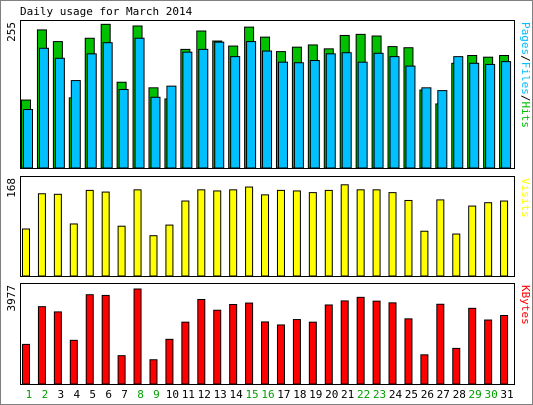  Describe the element at coordinates (92, 394) in the screenshot. I see `x-tick-label-5: 5` at that location.